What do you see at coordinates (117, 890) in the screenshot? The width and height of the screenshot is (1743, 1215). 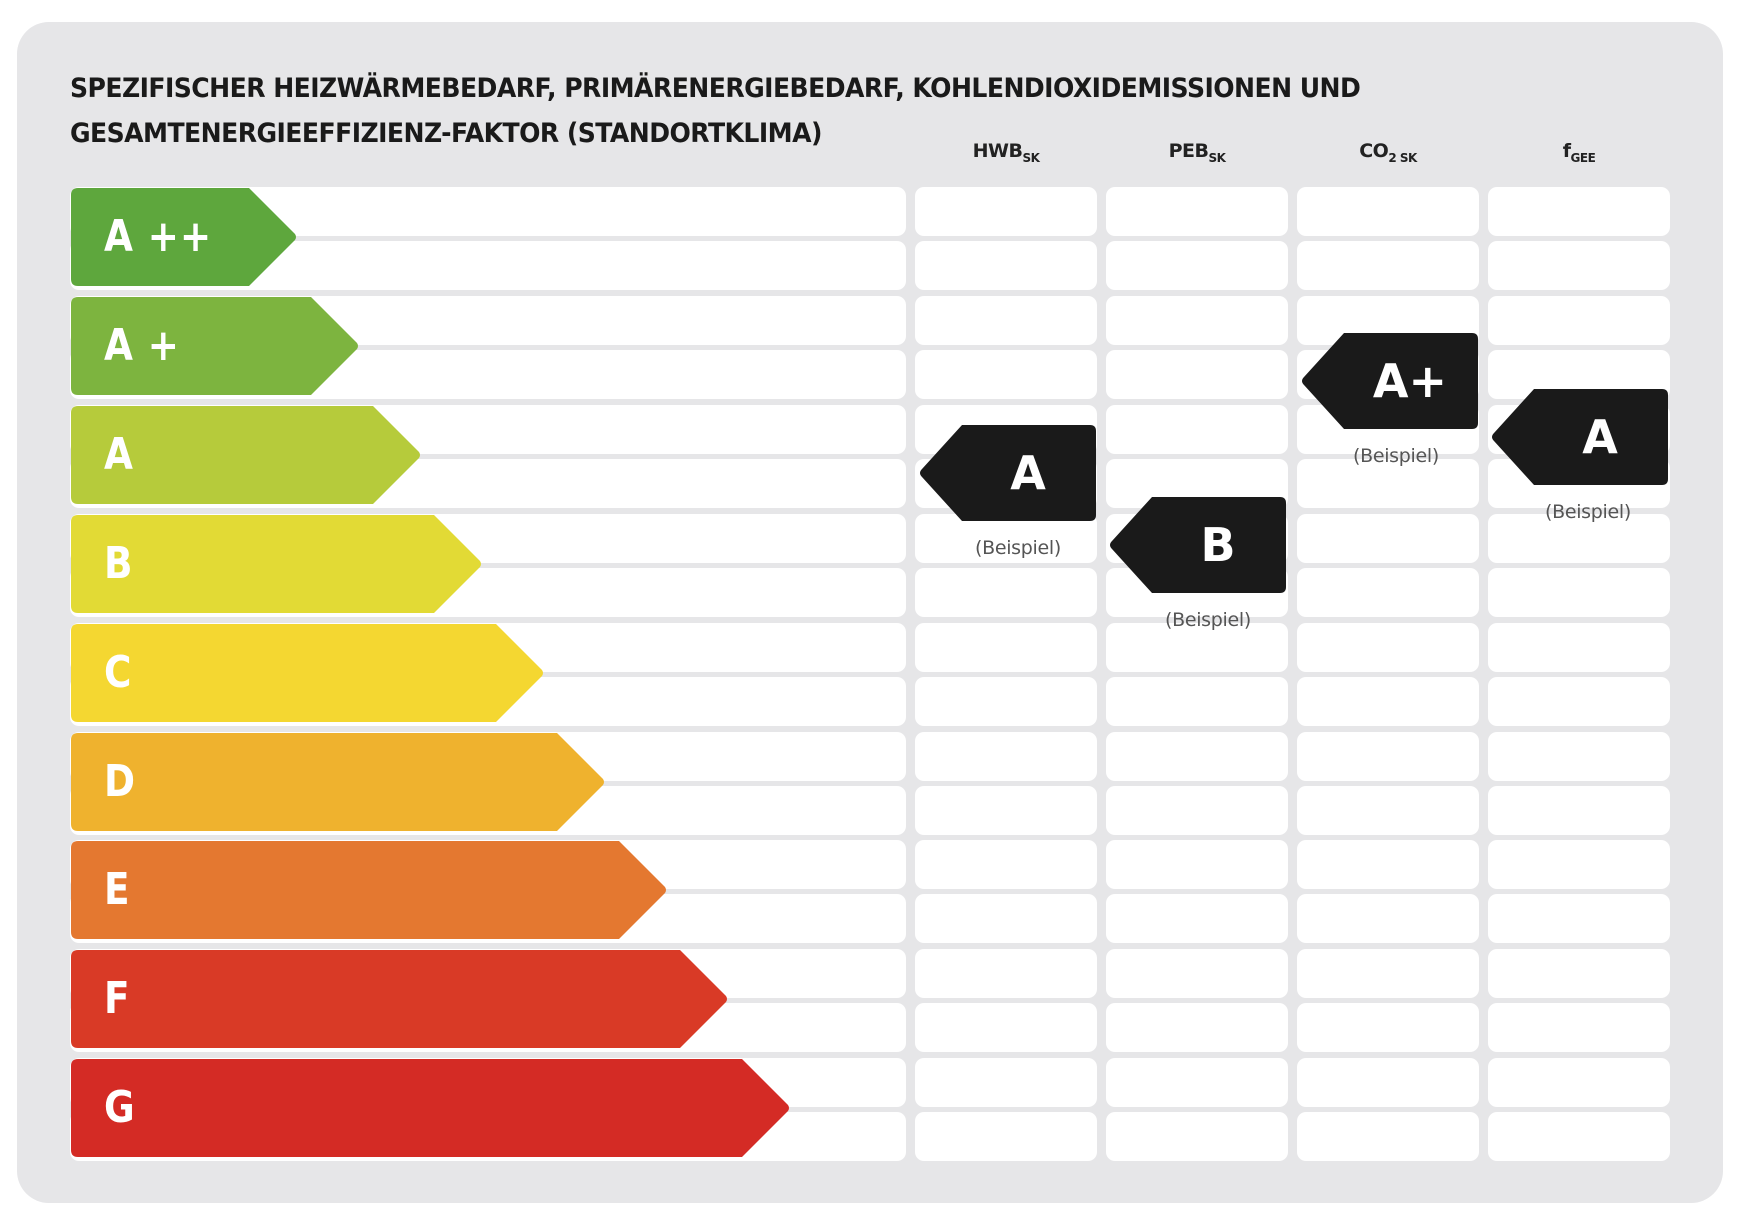 I see `class-label: E` at bounding box center [117, 890].